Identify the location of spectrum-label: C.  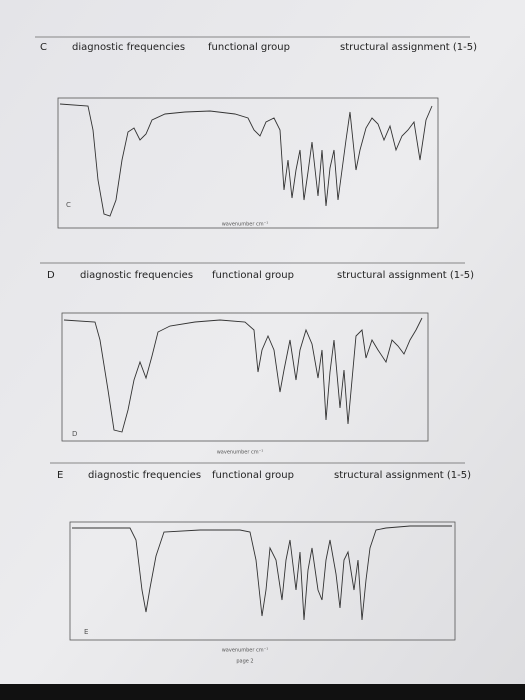
(68, 205).